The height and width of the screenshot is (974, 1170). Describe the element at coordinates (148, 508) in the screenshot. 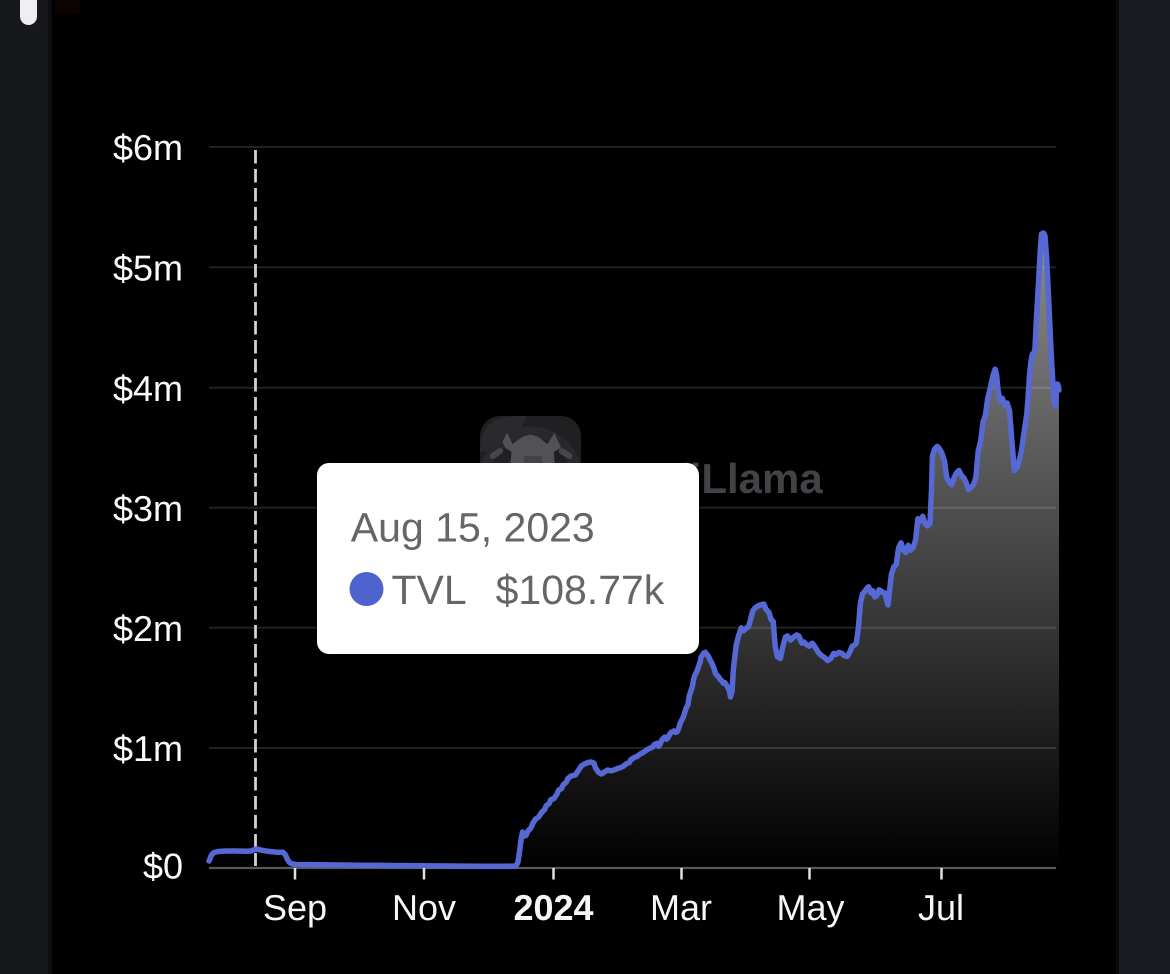

I see `svg-text: $3m` at that location.